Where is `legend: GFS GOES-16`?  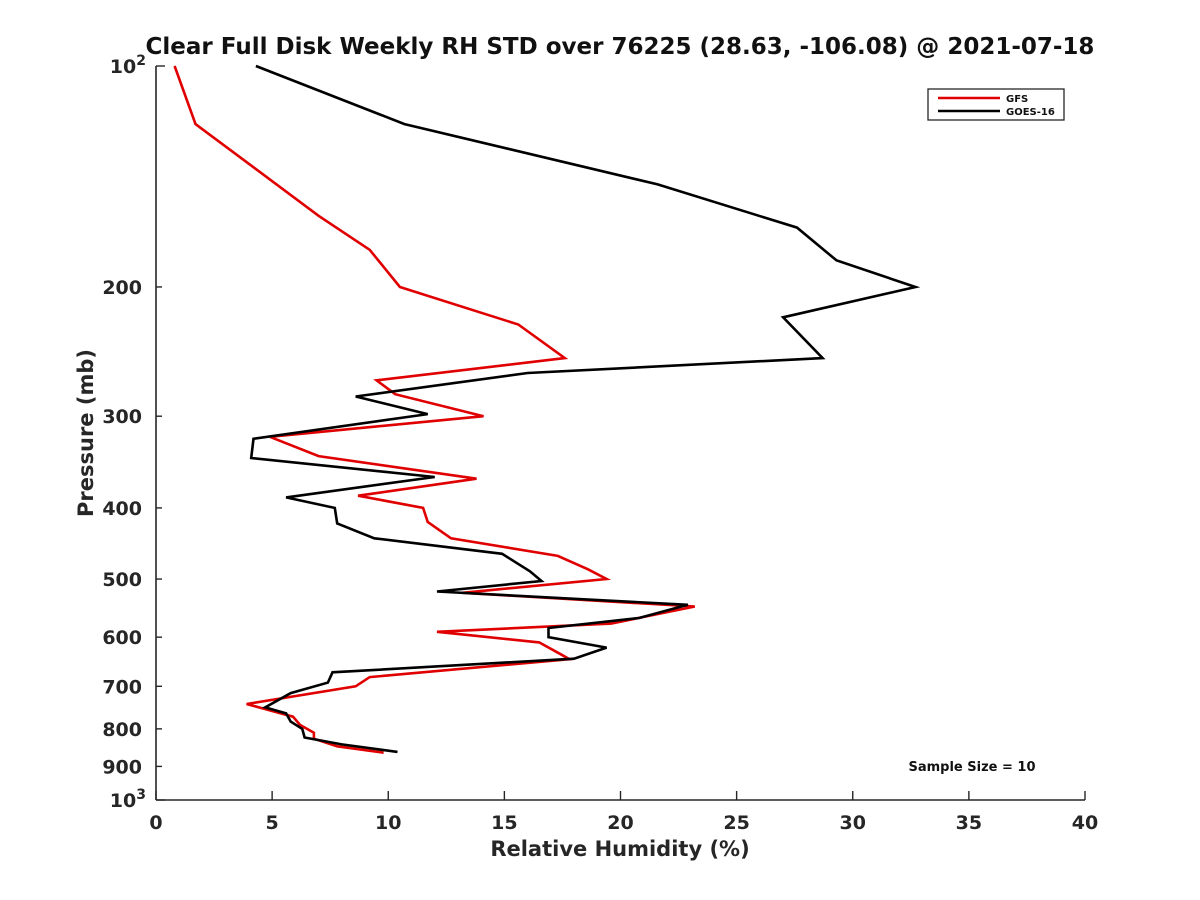
legend: GFS GOES-16 is located at coordinates (996, 104).